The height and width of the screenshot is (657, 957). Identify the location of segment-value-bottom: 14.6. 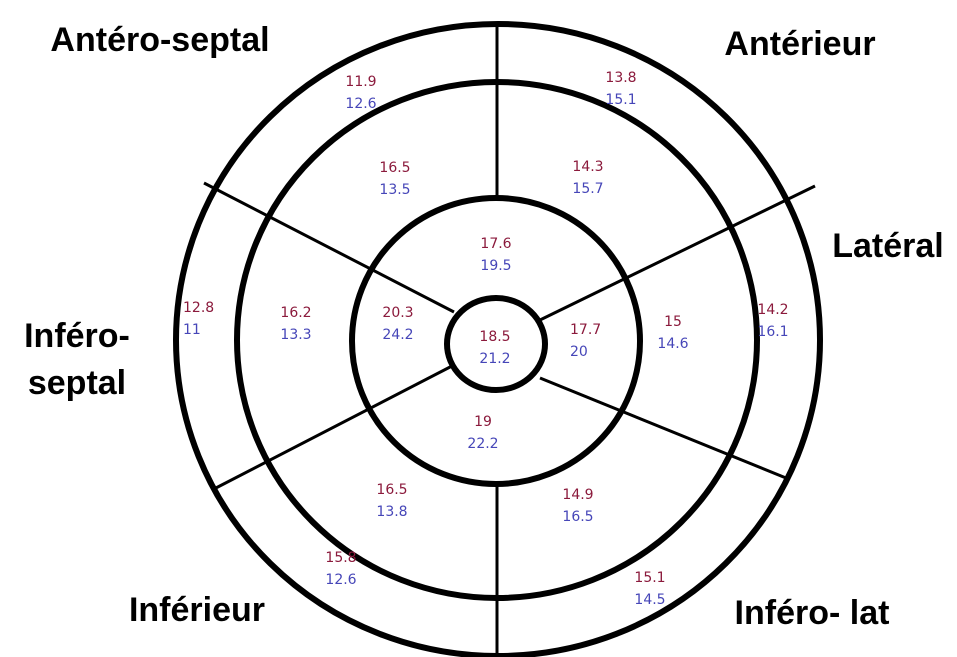
(672, 344).